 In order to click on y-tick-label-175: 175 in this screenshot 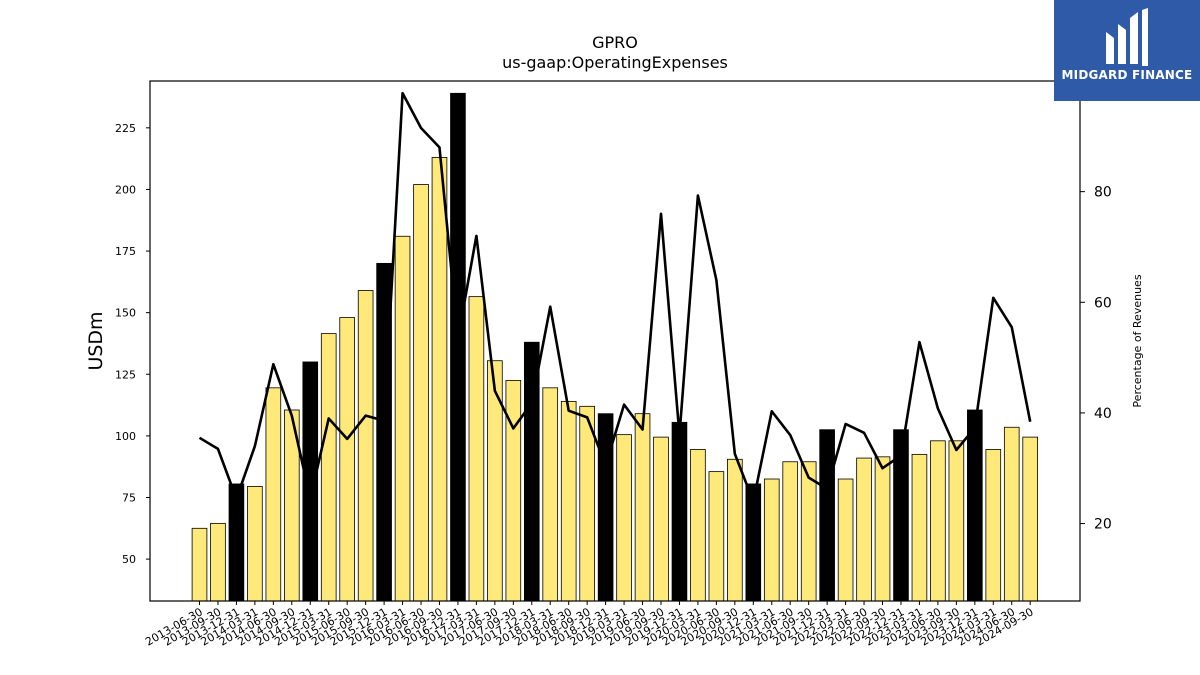, I will do `click(125, 251)`.